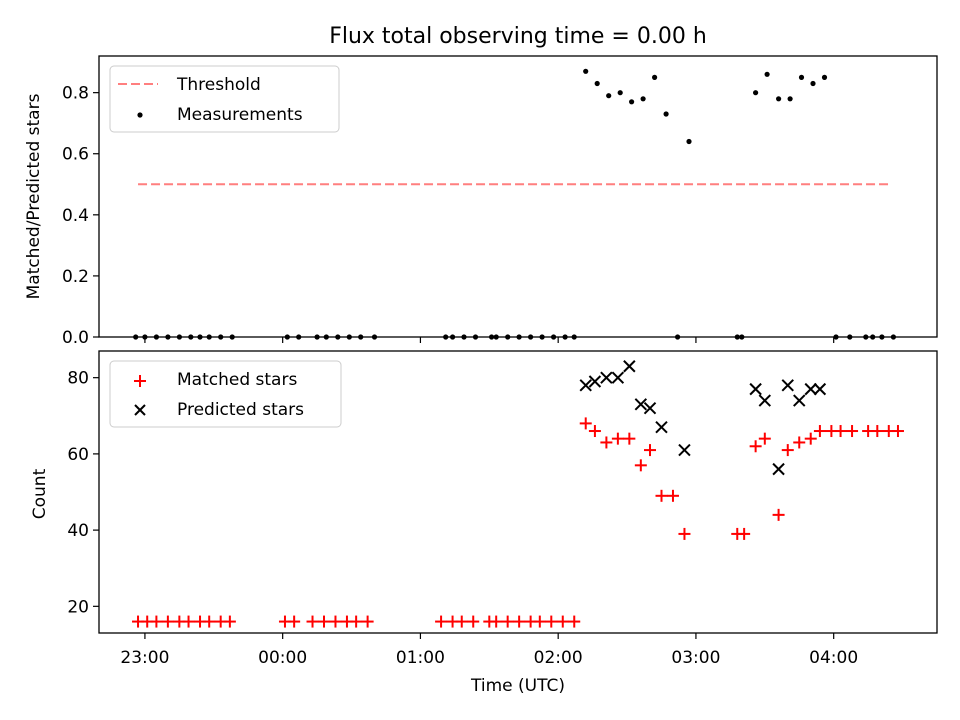  What do you see at coordinates (40, 493) in the screenshot?
I see `bottom-y-axis-label: Count` at bounding box center [40, 493].